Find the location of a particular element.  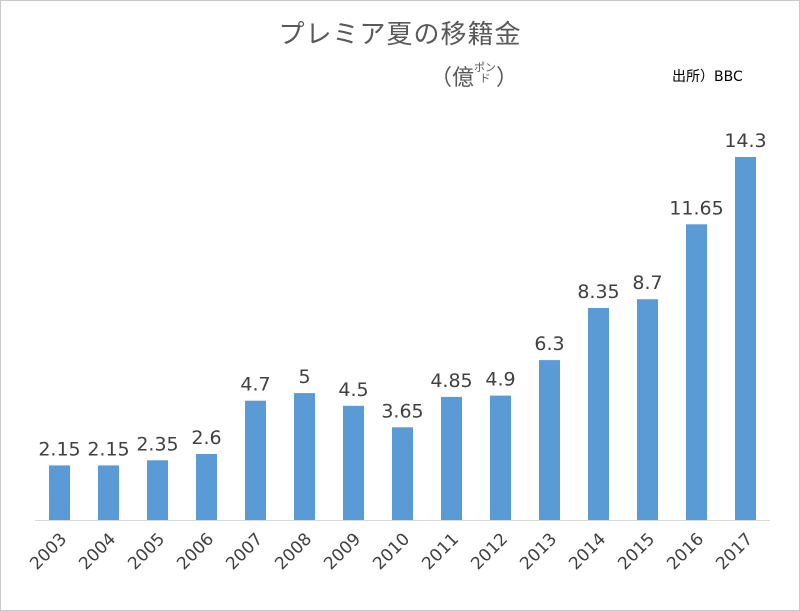

x-tick-label-2015: 2015 is located at coordinates (636, 551).